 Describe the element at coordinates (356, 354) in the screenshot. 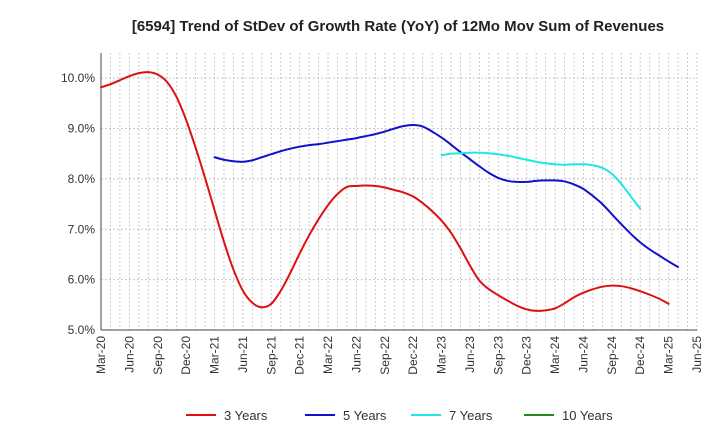

I see `x-tick-label: Jun-22` at that location.